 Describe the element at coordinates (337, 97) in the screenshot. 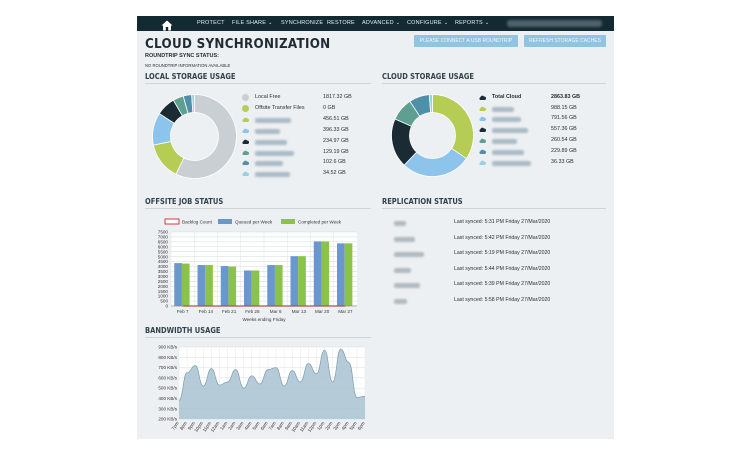

I see `legend-value: 1817.32 GB` at that location.